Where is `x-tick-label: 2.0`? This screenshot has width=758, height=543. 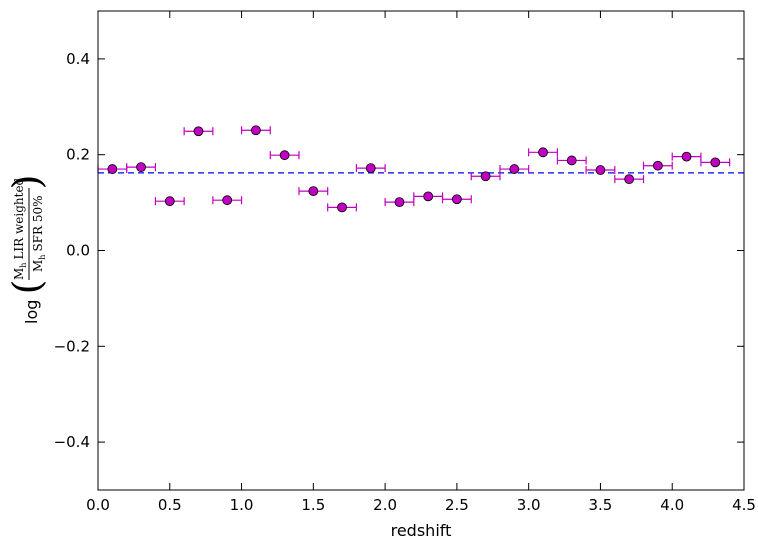 x-tick-label: 2.0 is located at coordinates (385, 505).